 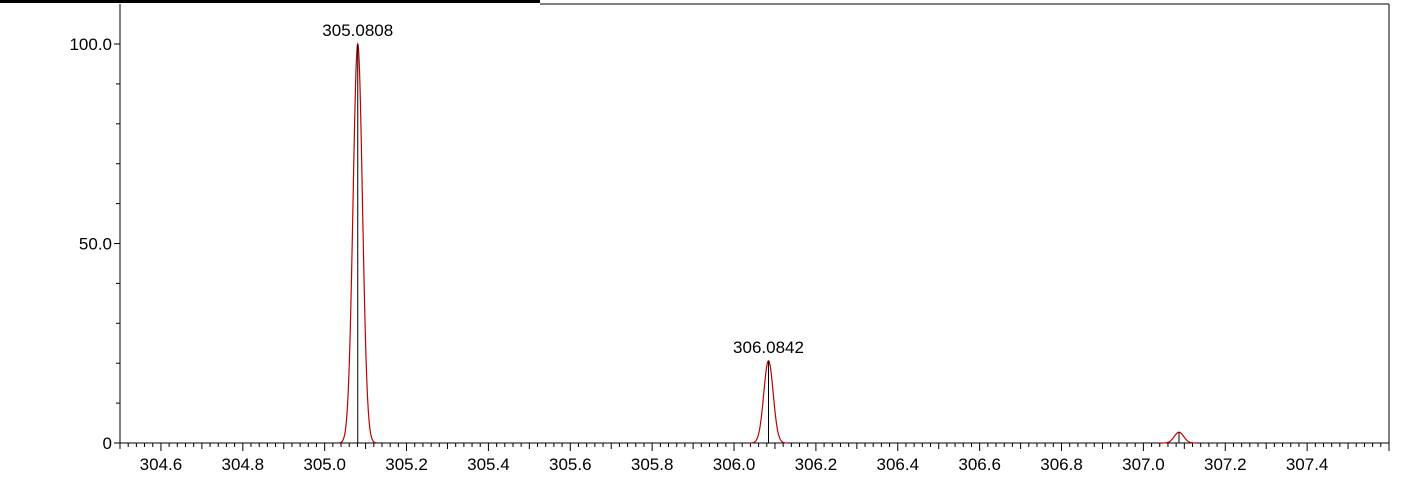 I want to click on x-tick-label: 305.2, so click(x=406, y=464).